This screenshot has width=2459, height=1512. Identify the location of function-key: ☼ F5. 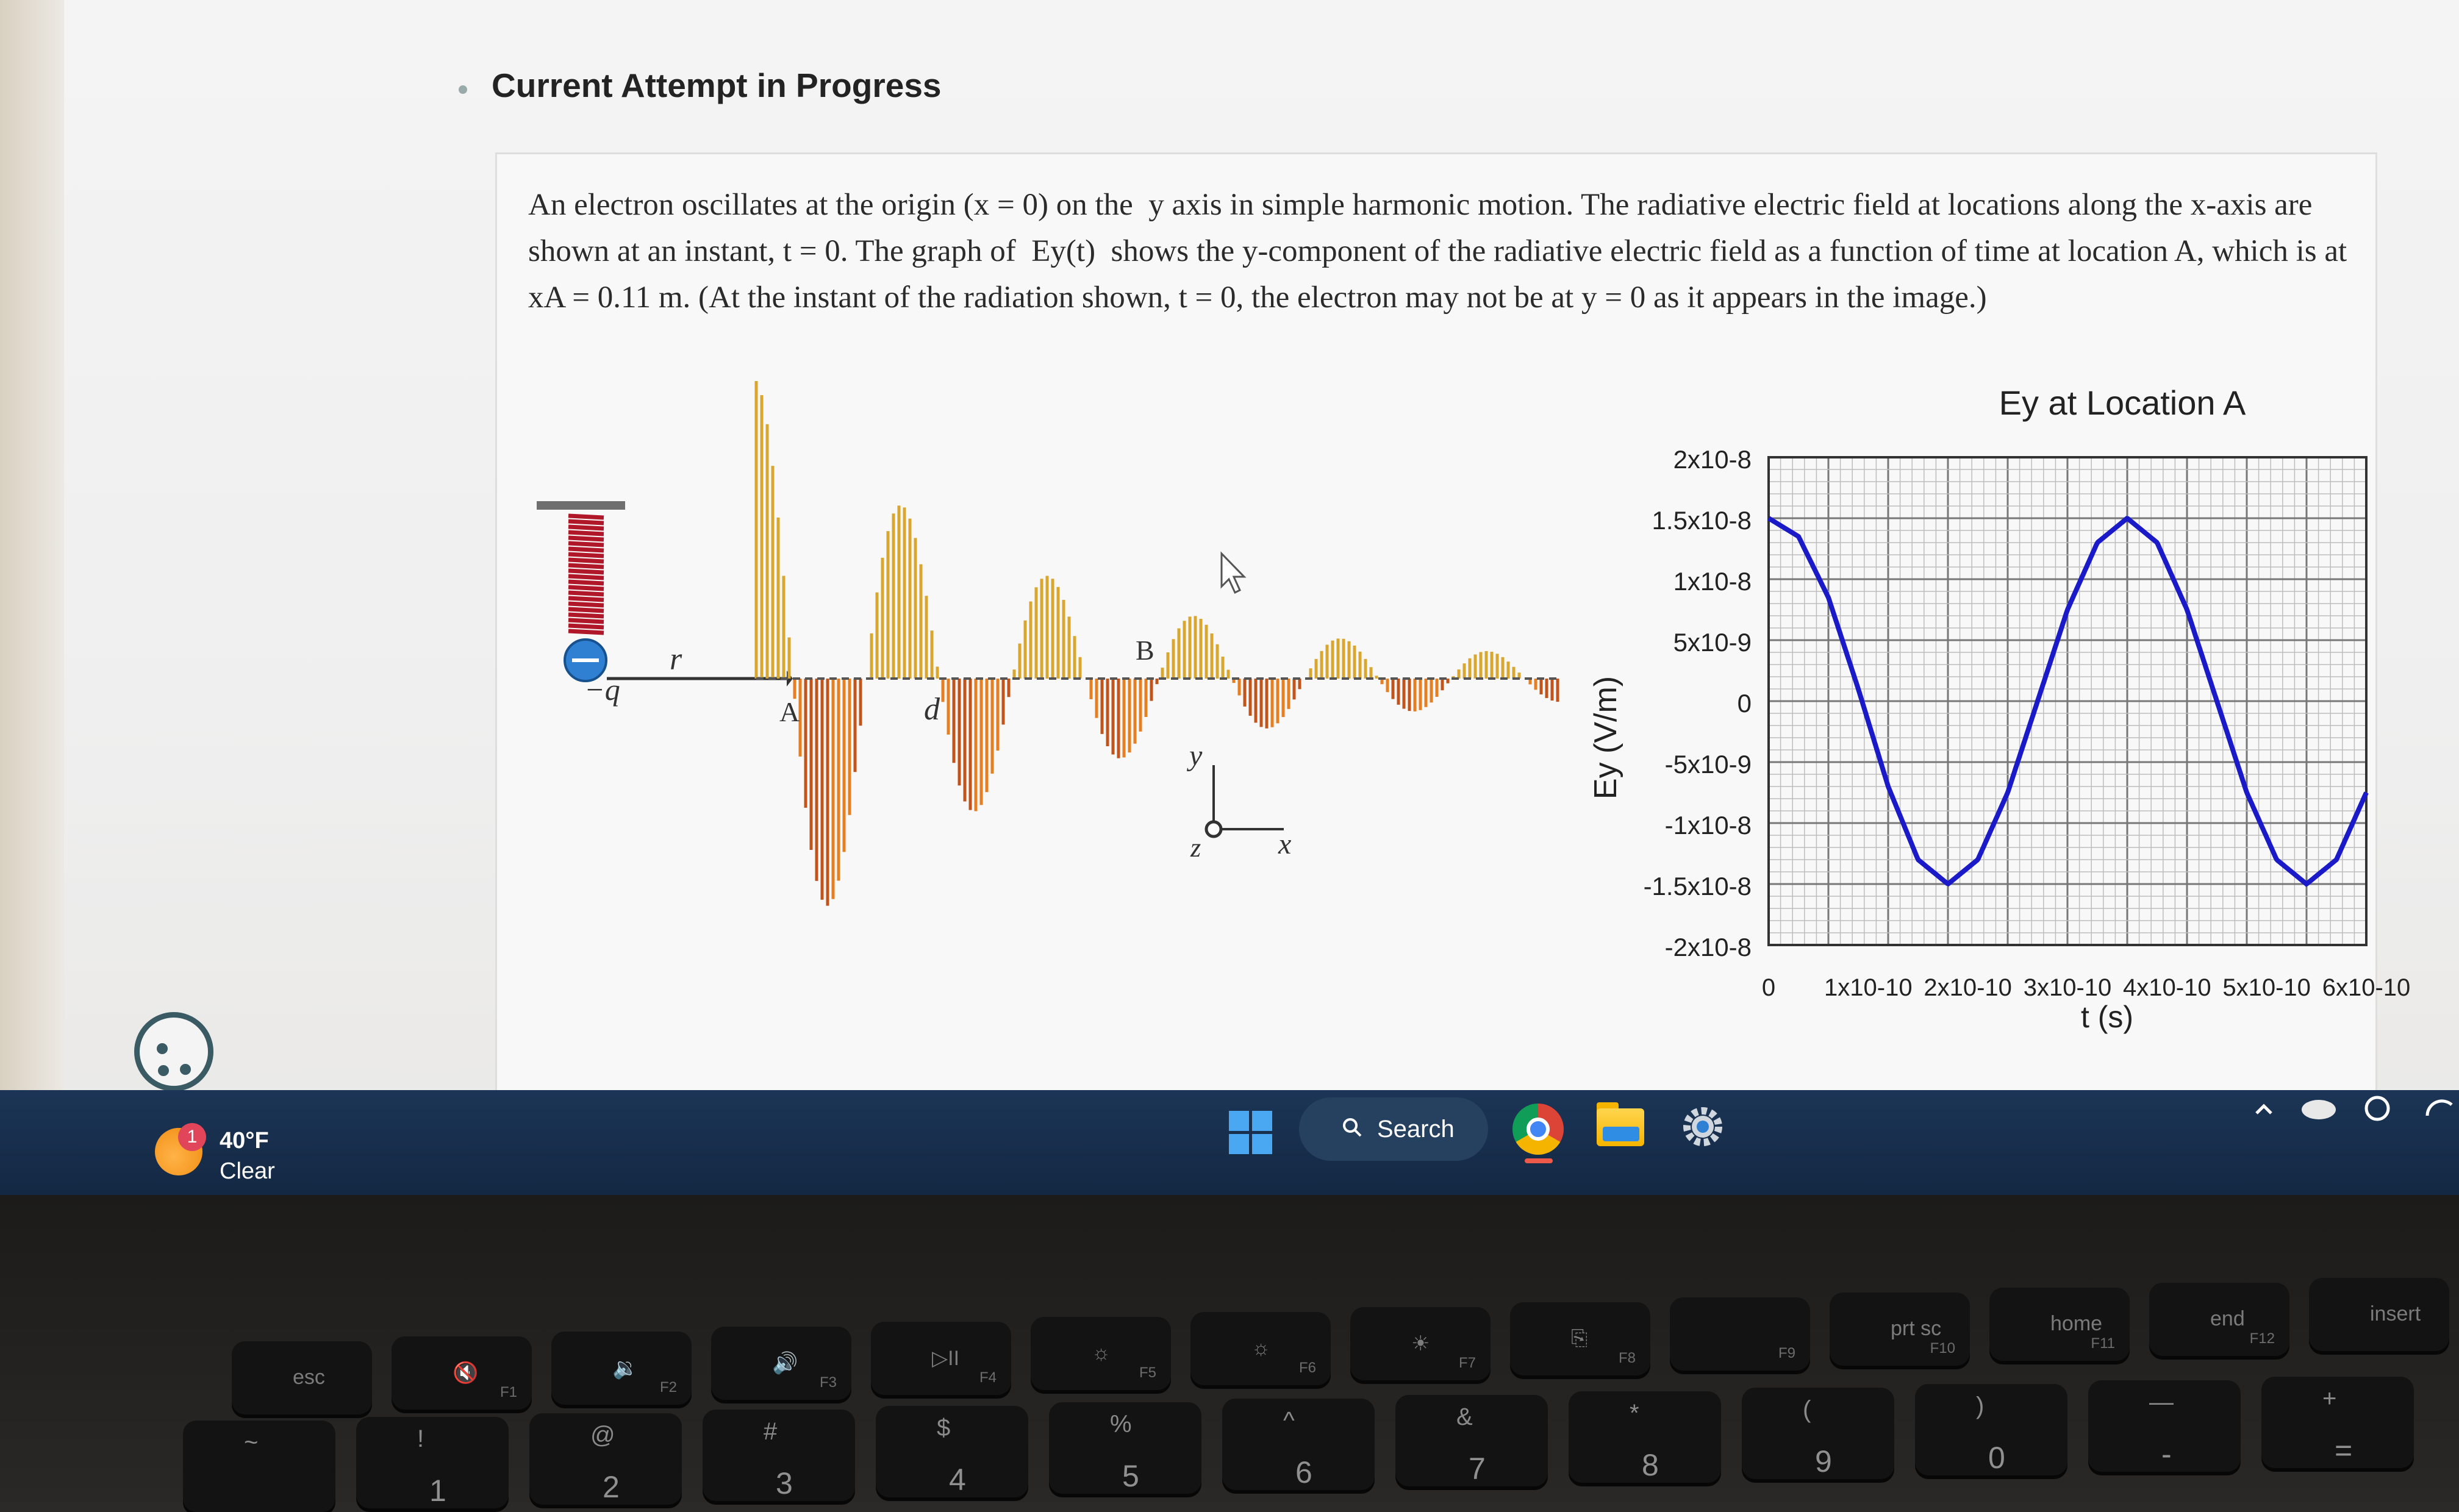
(1101, 1353).